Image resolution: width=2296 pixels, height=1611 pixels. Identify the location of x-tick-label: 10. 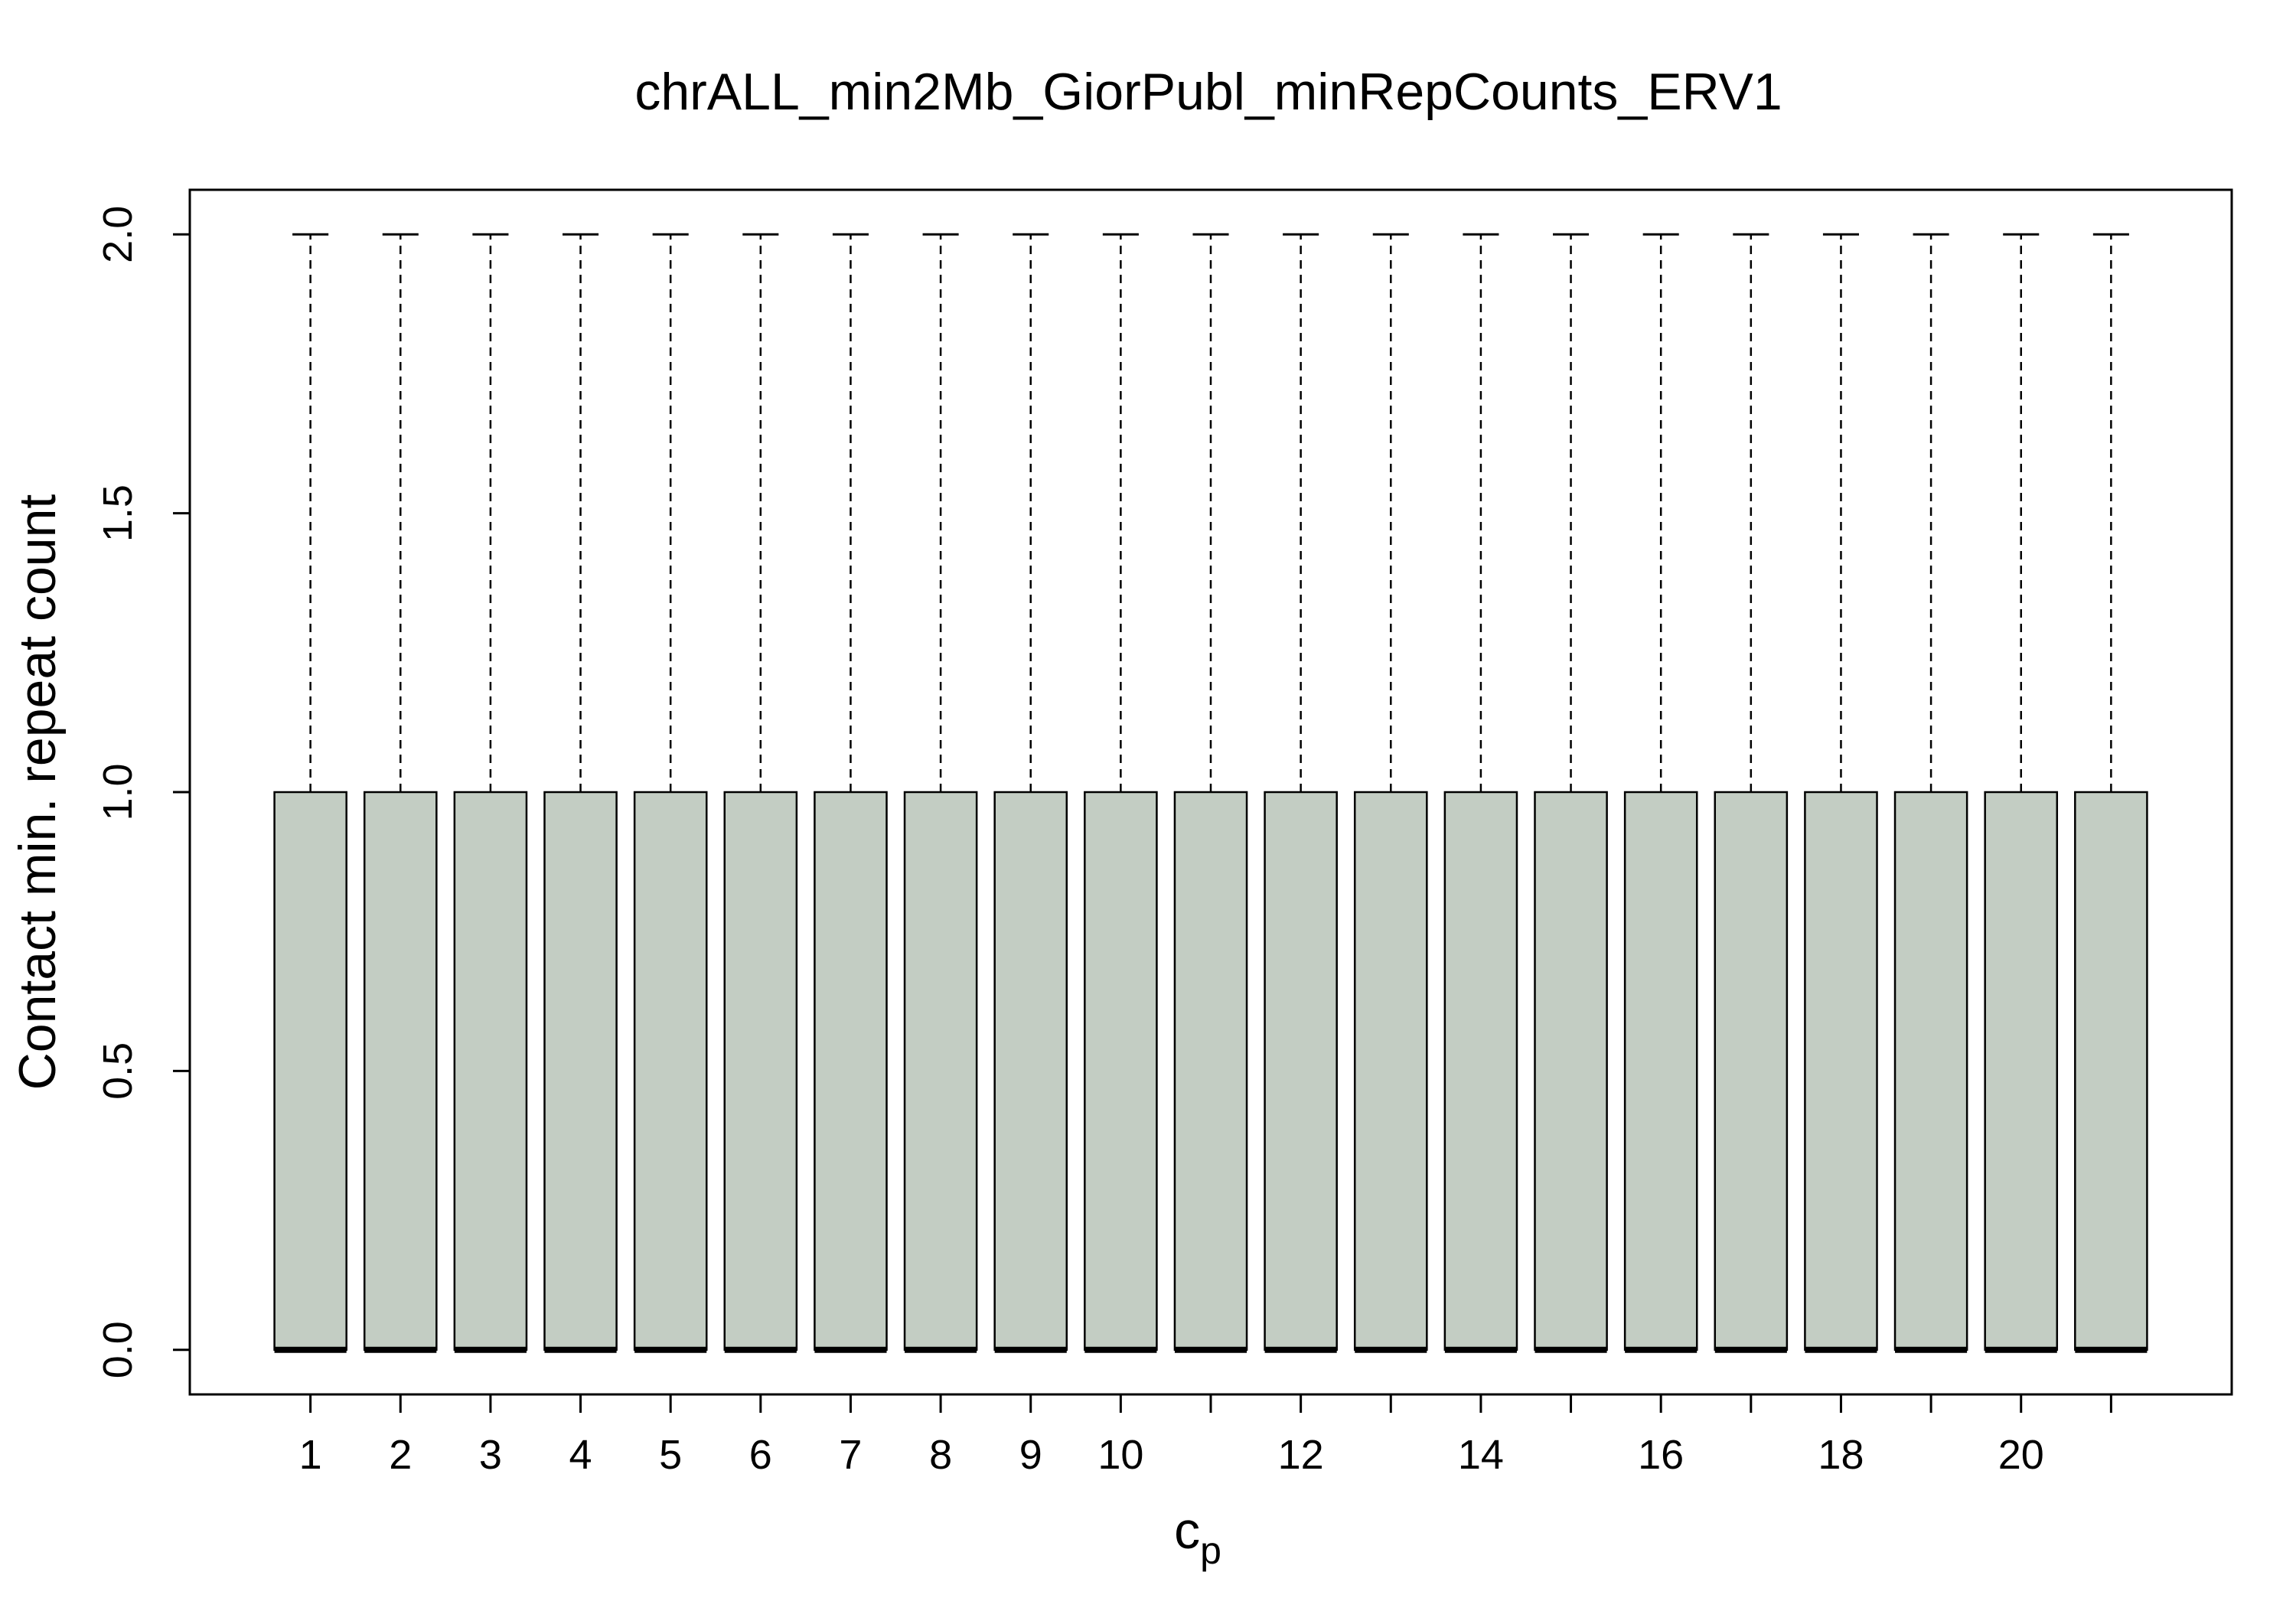
(1120, 1455).